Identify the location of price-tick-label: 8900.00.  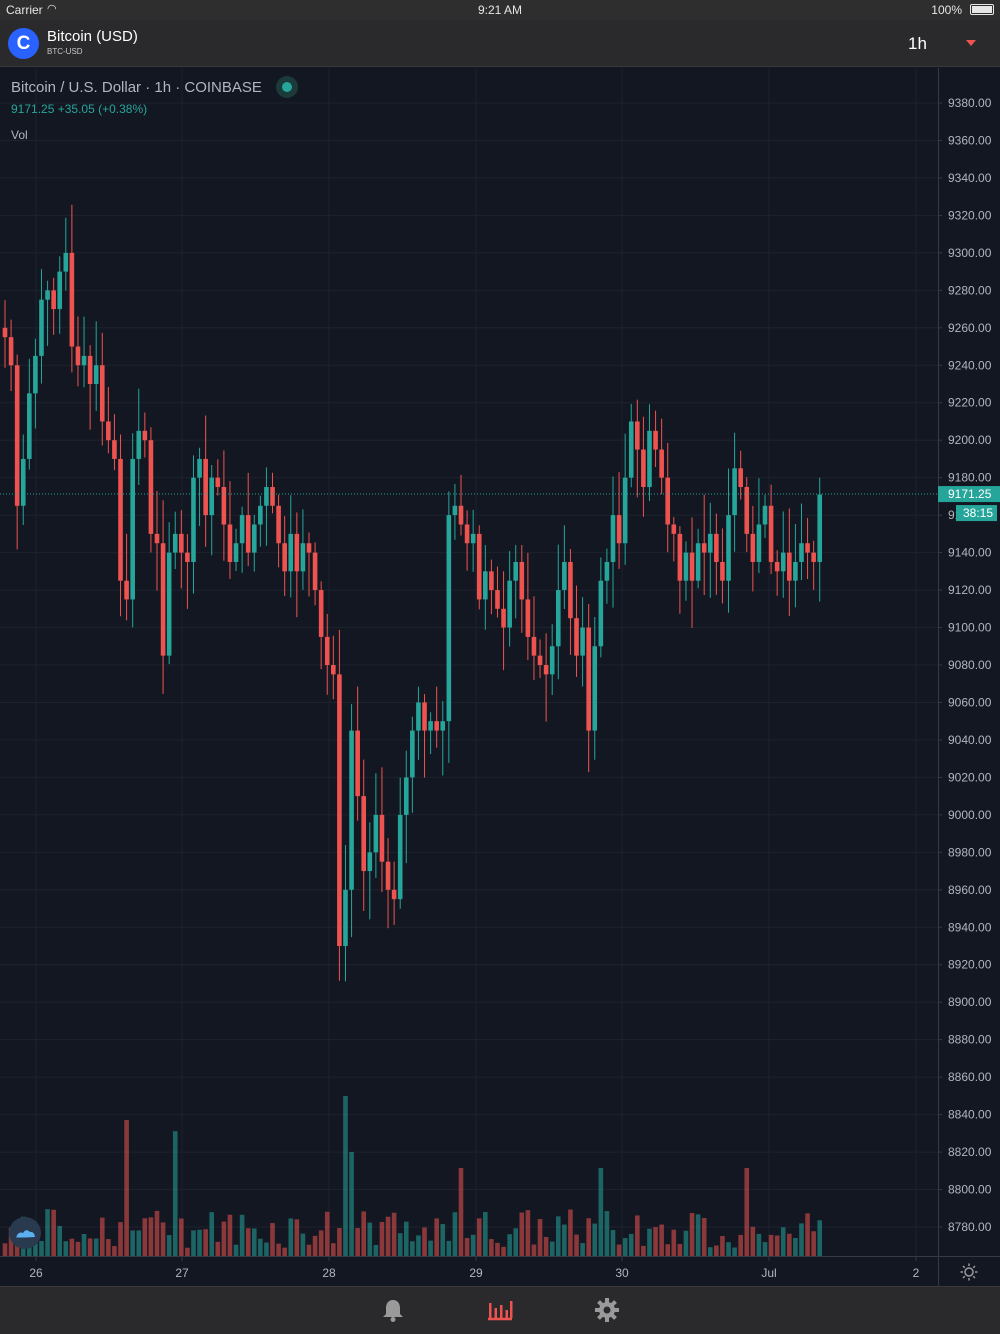
(970, 1002).